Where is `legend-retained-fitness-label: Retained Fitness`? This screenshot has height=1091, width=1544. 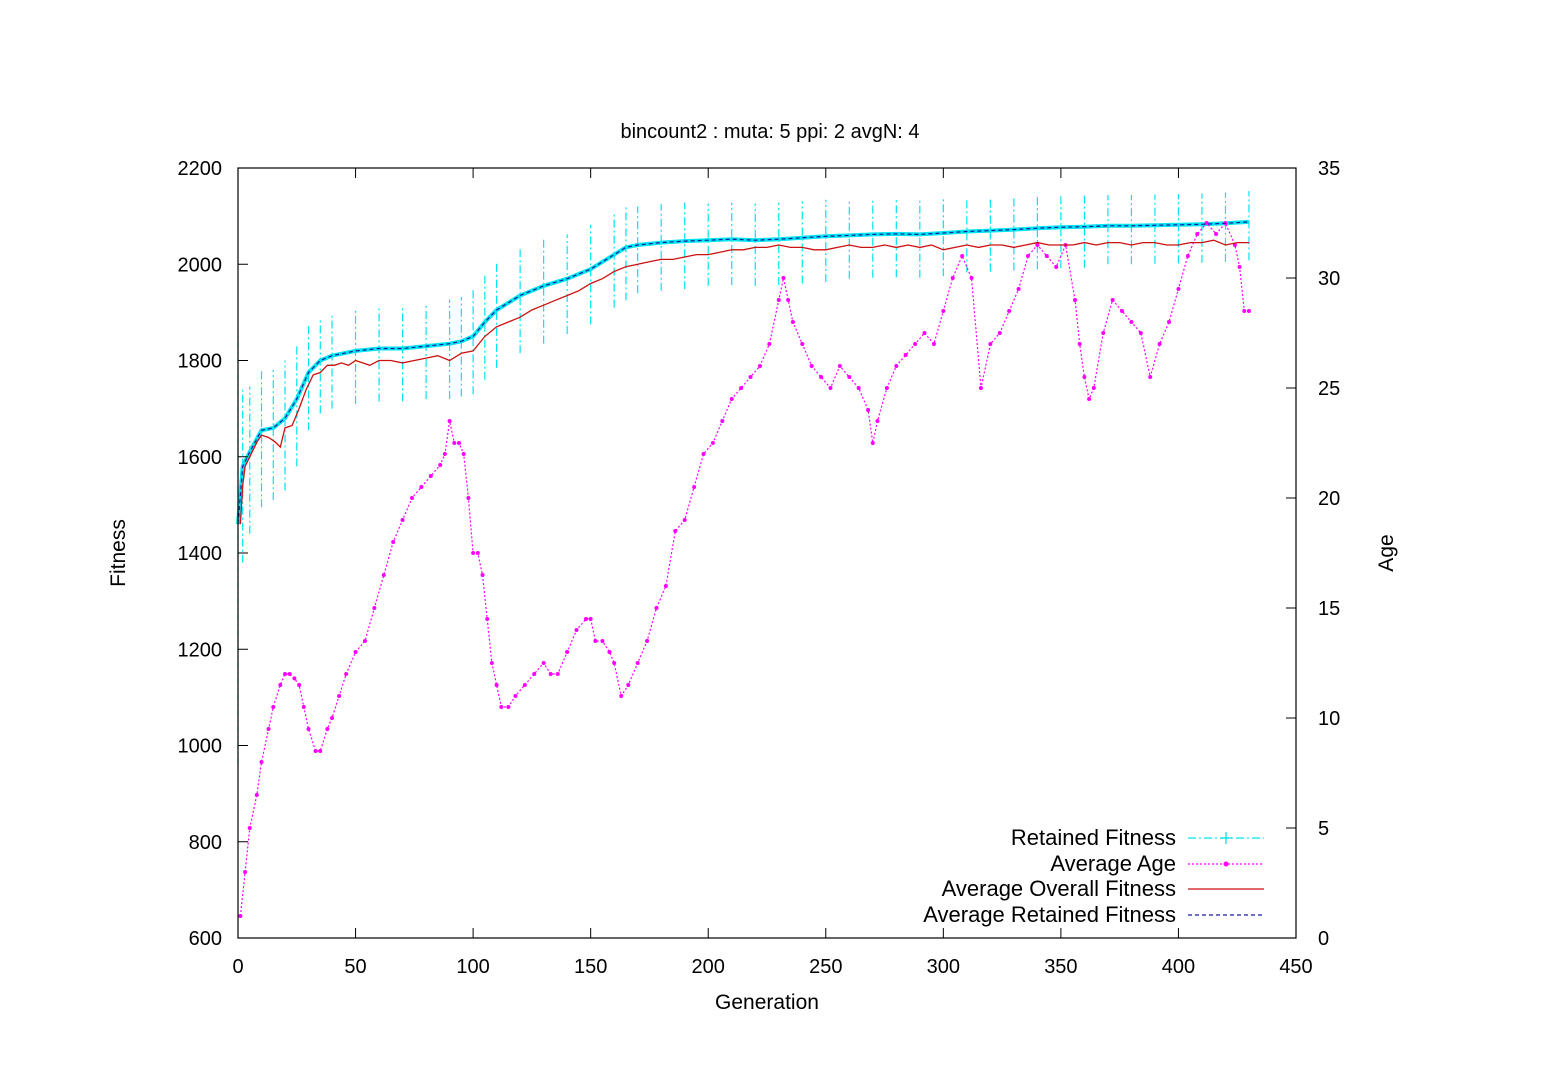 legend-retained-fitness-label: Retained Fitness is located at coordinates (1093, 837).